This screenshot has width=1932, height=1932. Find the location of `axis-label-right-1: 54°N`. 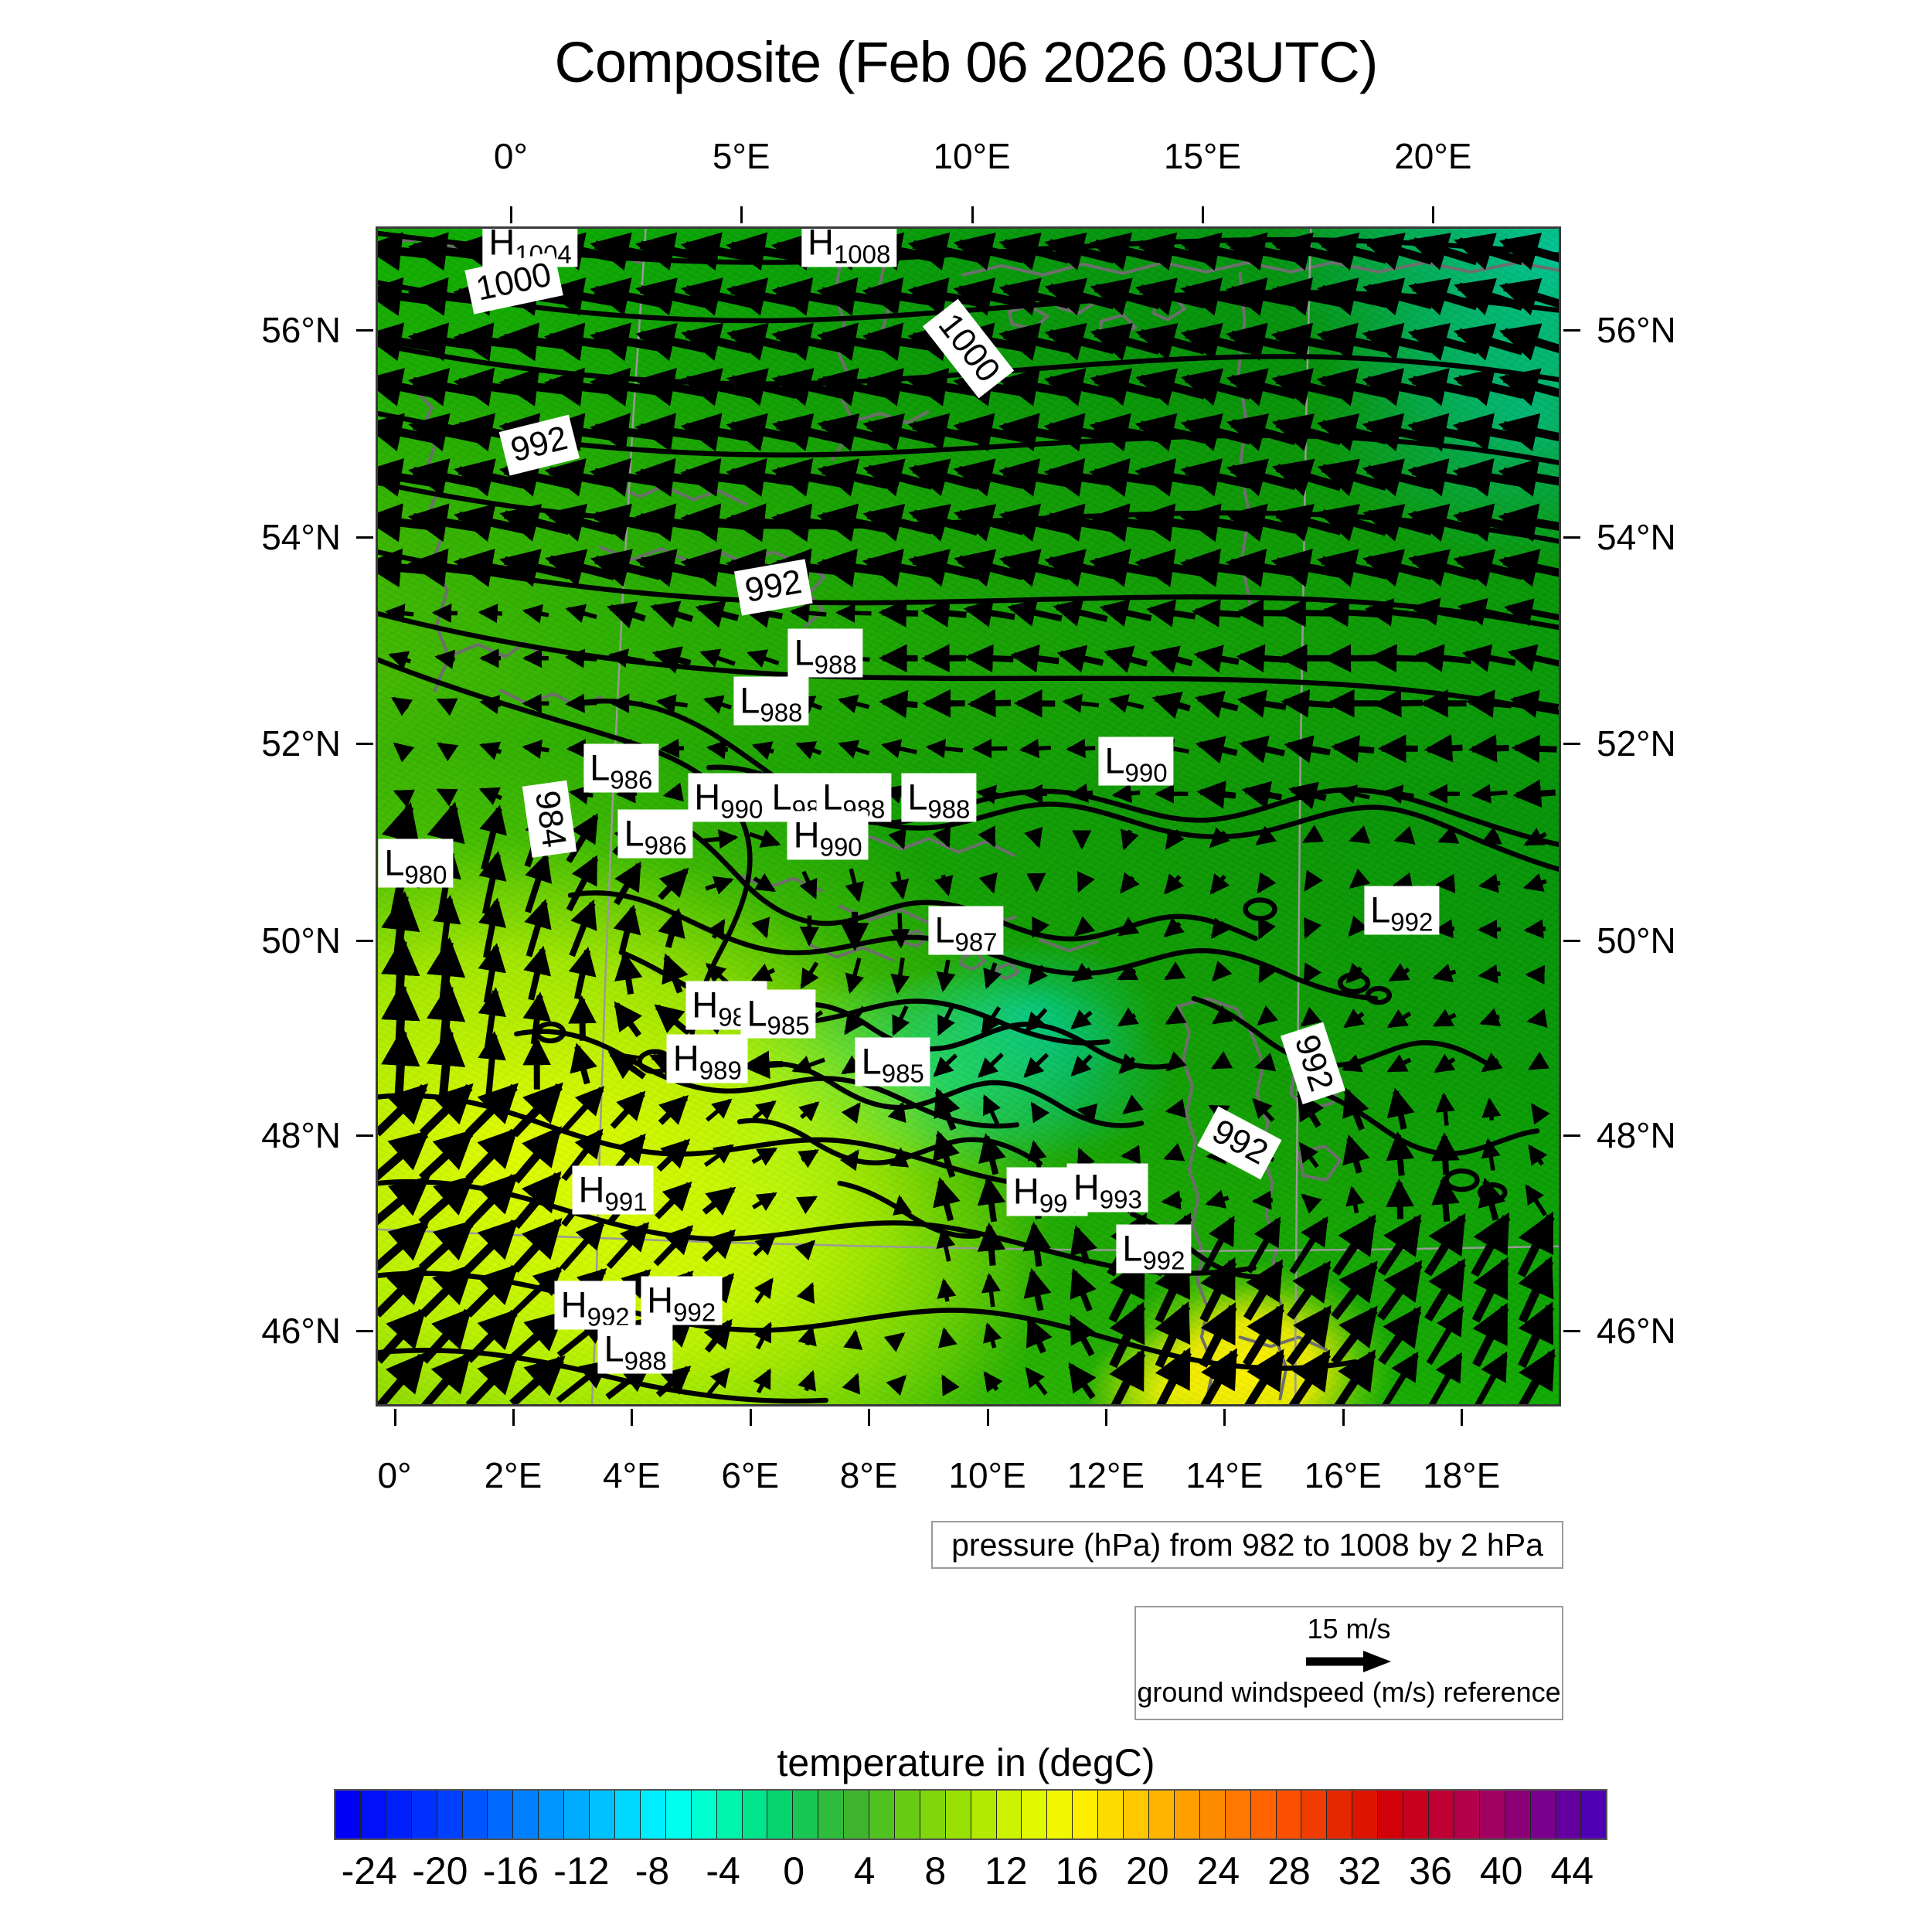

axis-label-right-1: 54°N is located at coordinates (1637, 536).